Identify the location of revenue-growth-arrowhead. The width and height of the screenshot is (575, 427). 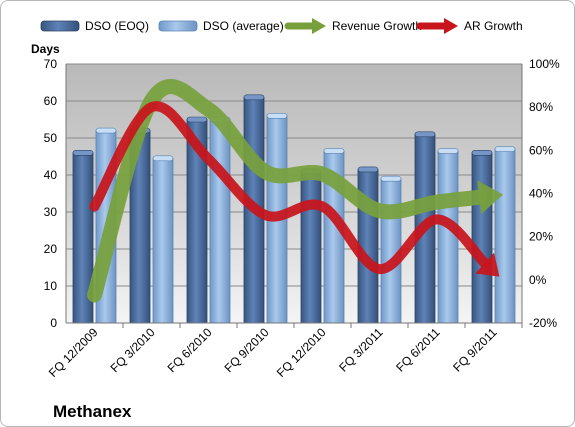
(490, 197).